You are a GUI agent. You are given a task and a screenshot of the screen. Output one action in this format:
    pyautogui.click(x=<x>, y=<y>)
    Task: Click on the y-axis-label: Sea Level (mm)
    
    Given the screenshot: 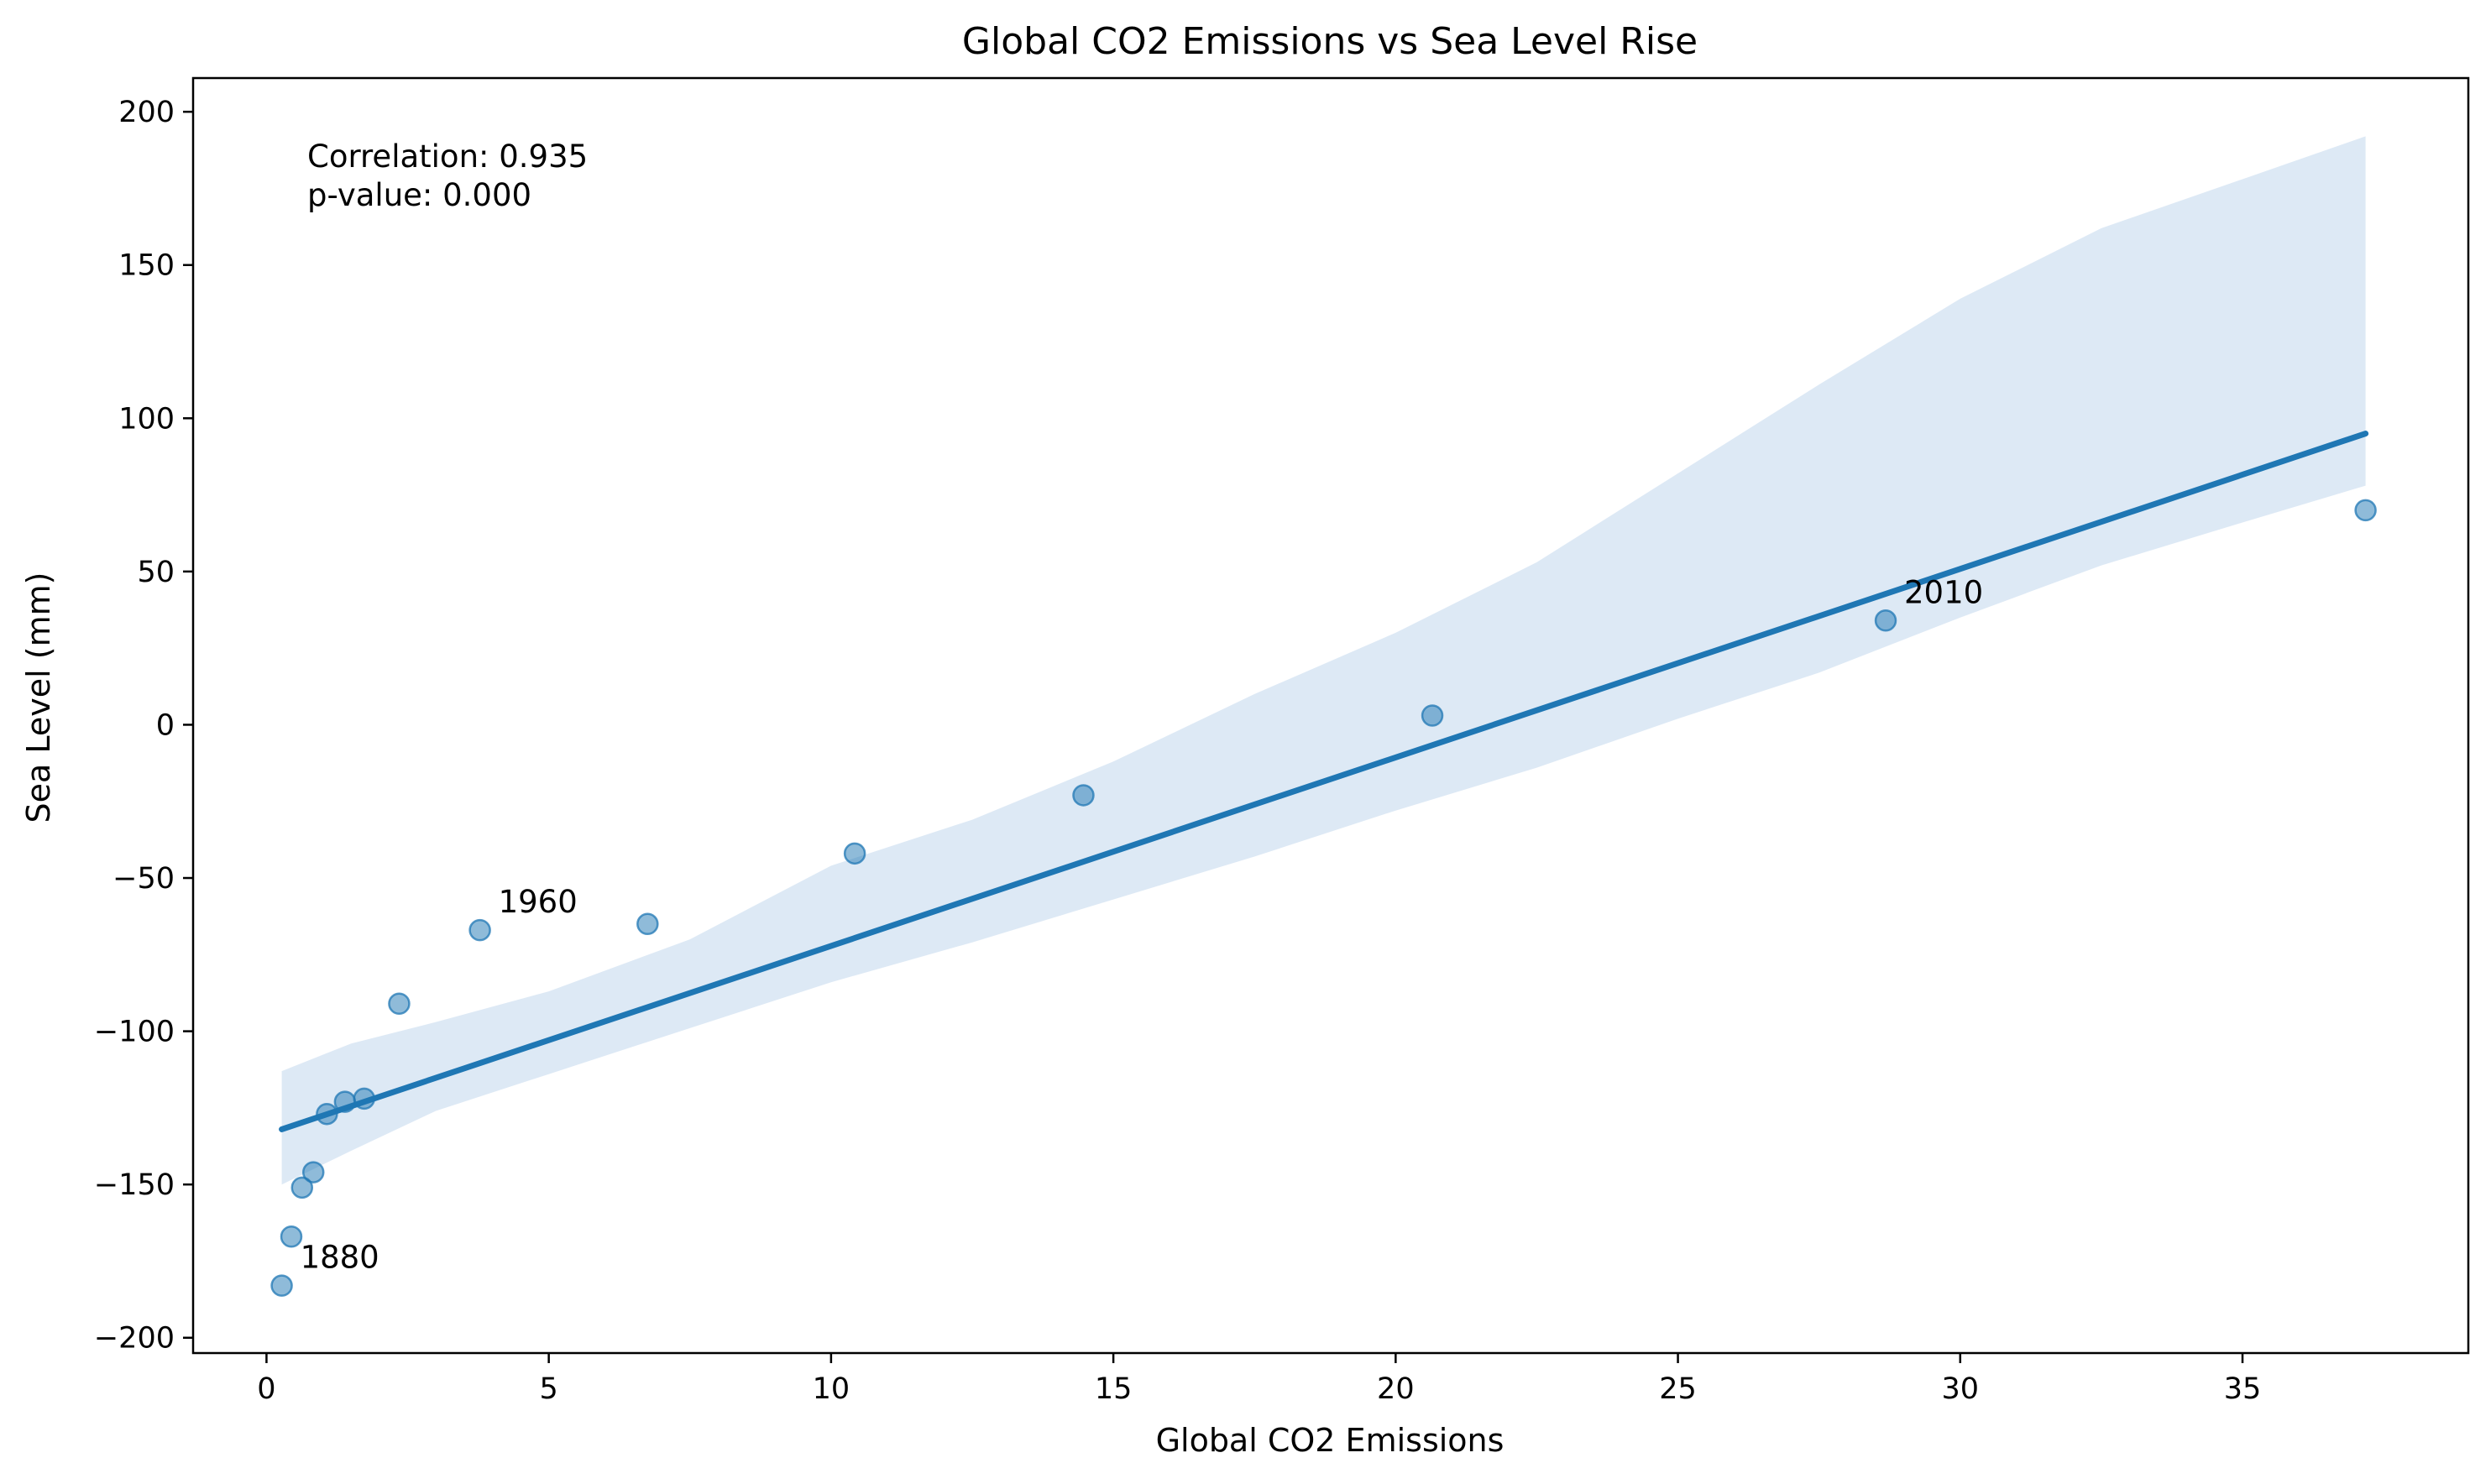 What is the action you would take?
    pyautogui.click(x=38, y=697)
    